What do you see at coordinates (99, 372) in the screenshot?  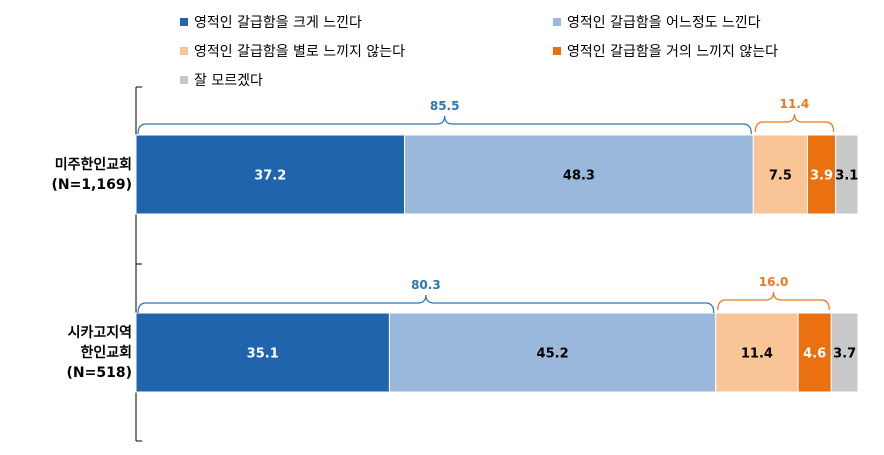 I see `category-label-line: (N=518)` at bounding box center [99, 372].